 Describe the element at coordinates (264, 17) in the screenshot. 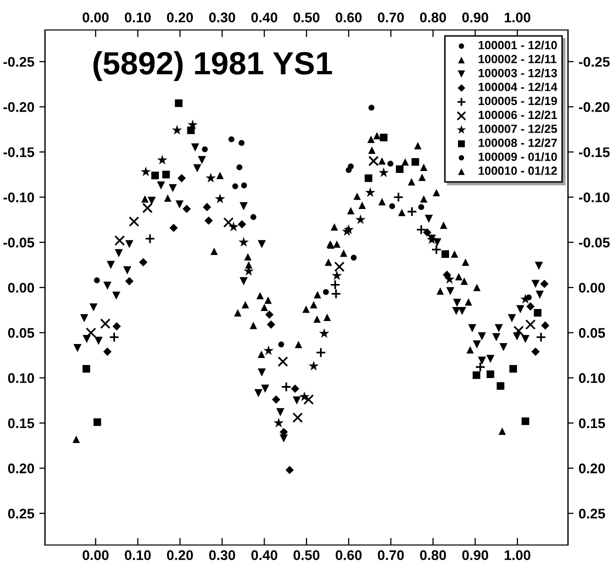

I see `x2-tick-label: 0.40` at that location.